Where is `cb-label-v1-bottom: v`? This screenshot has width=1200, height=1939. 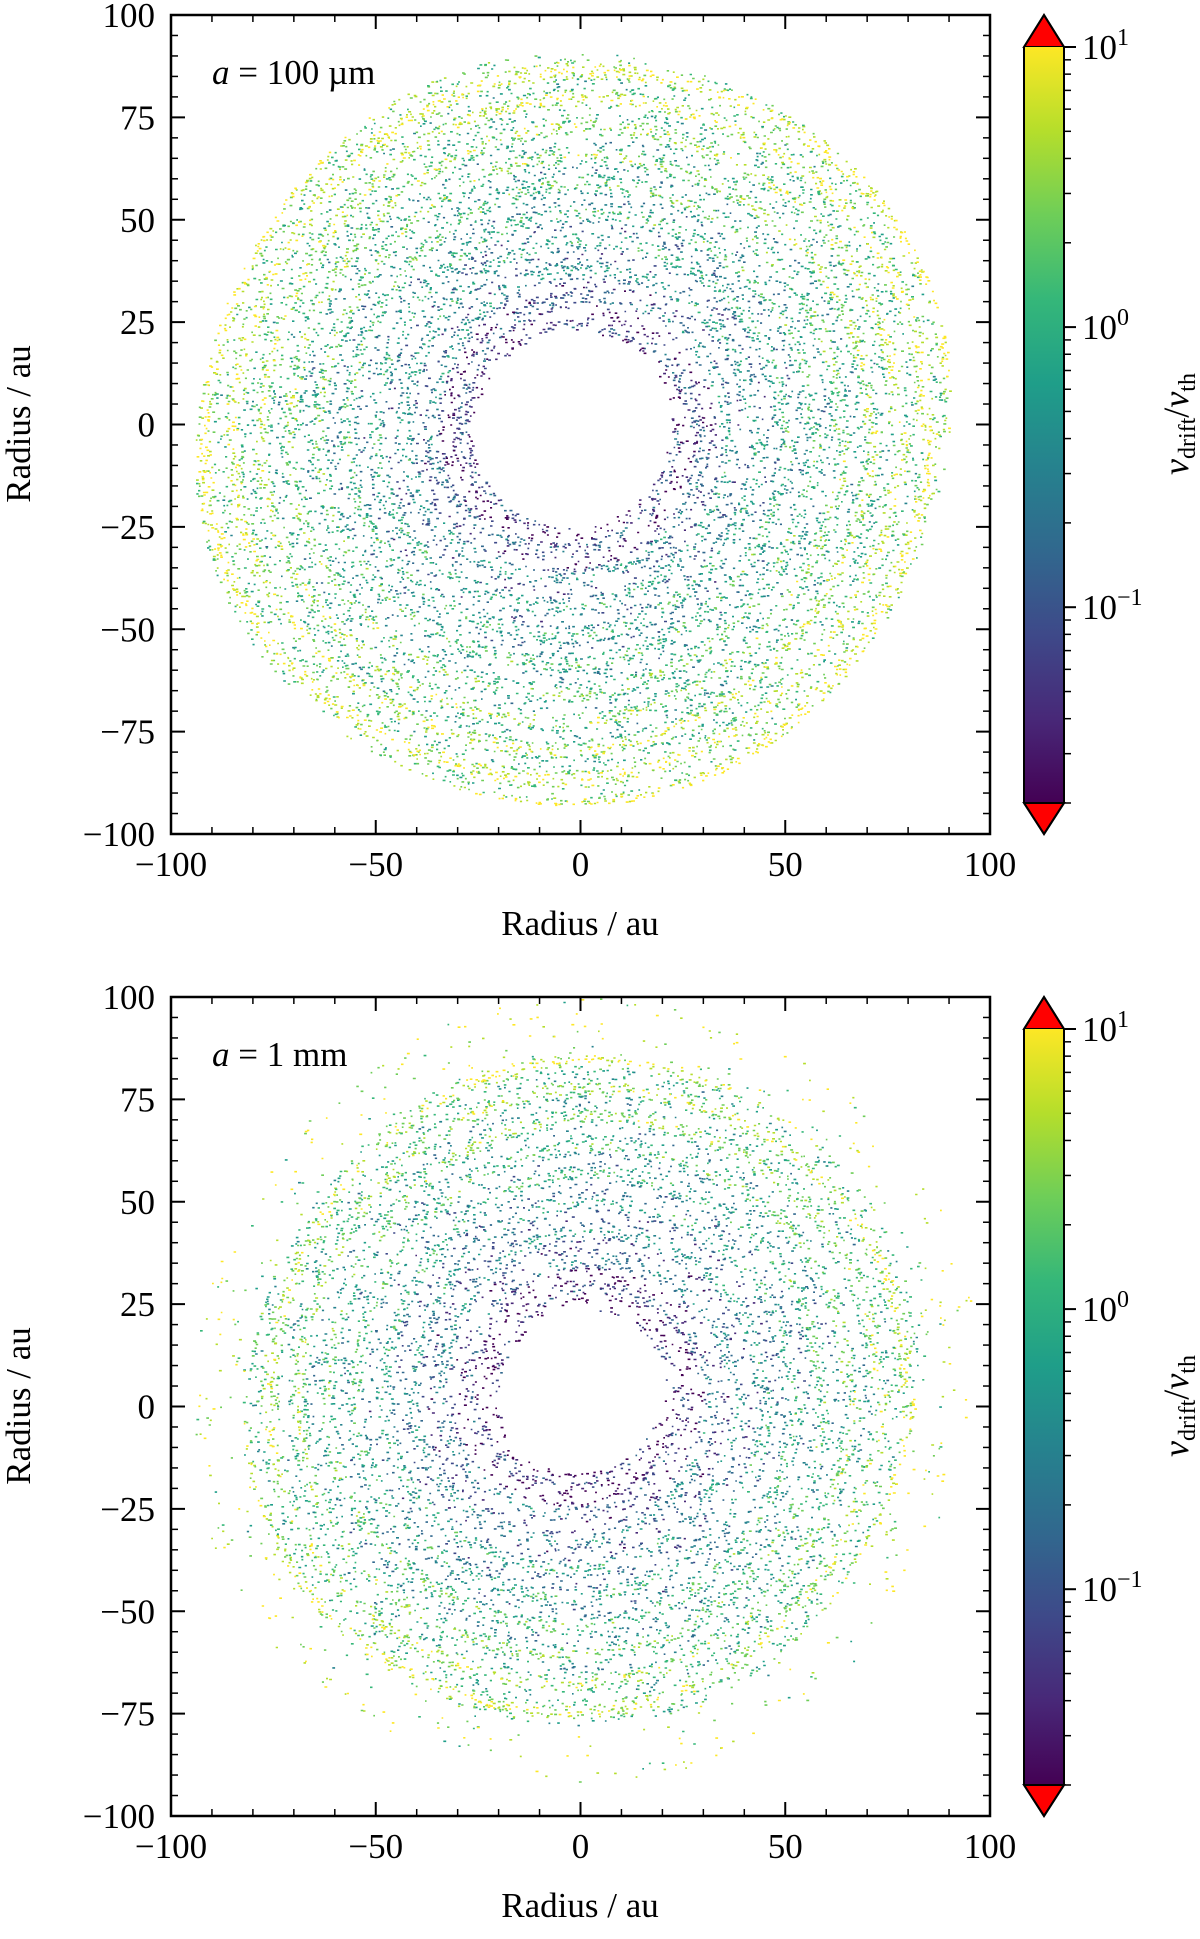
cb-label-v1-bottom: v is located at coordinates (1176, 1449).